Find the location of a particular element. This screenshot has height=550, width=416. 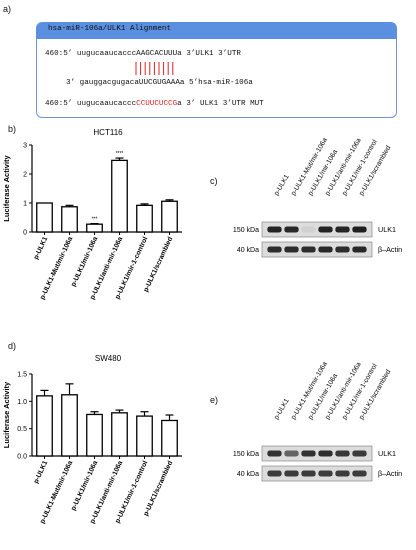

panel-a-label: a) is located at coordinates (7, 9).